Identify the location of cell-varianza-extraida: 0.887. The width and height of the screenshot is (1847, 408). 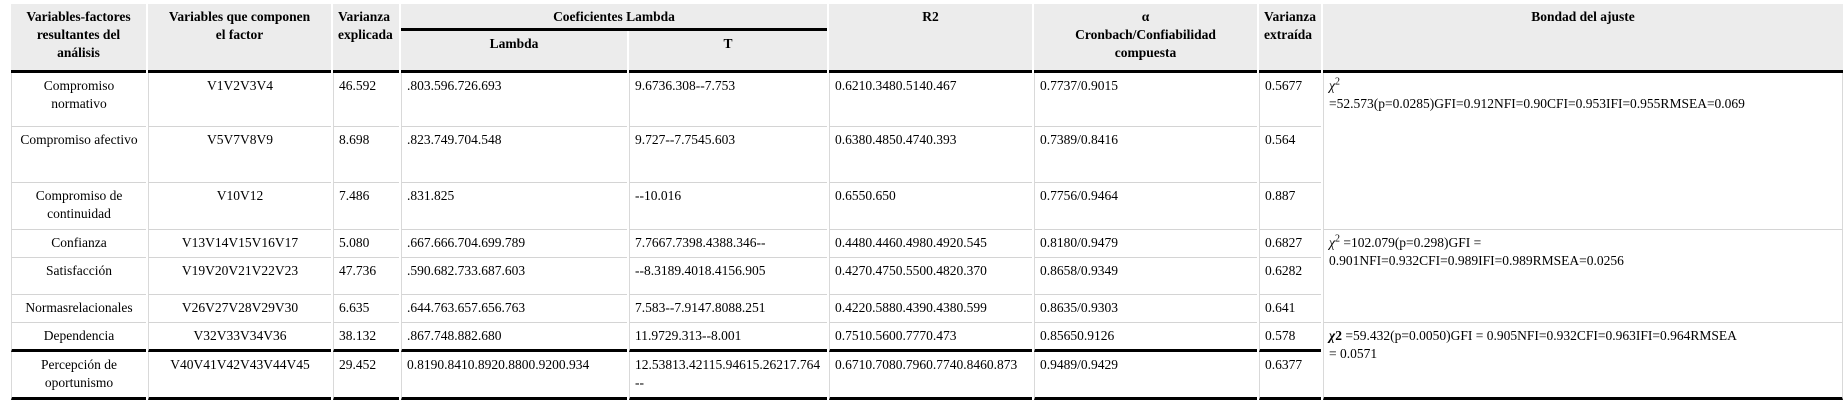
(1290, 206).